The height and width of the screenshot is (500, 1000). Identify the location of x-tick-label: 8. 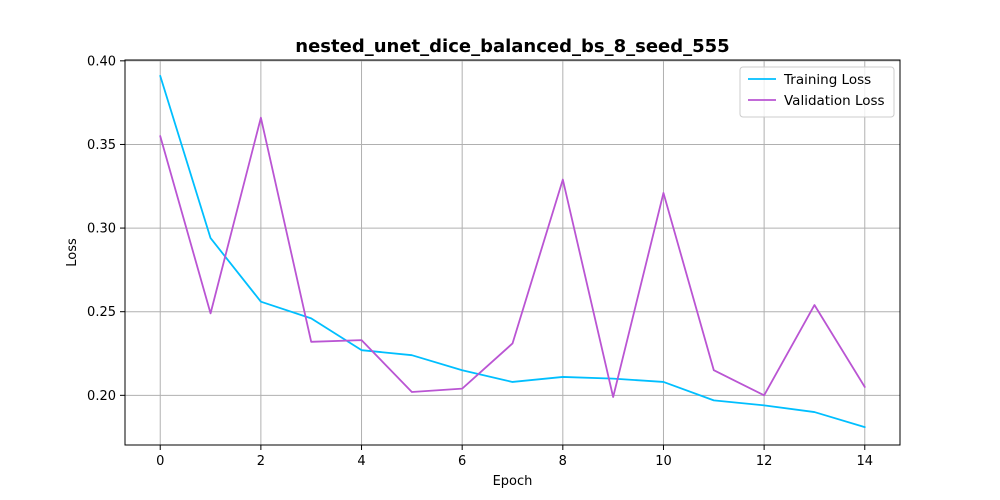
(563, 461).